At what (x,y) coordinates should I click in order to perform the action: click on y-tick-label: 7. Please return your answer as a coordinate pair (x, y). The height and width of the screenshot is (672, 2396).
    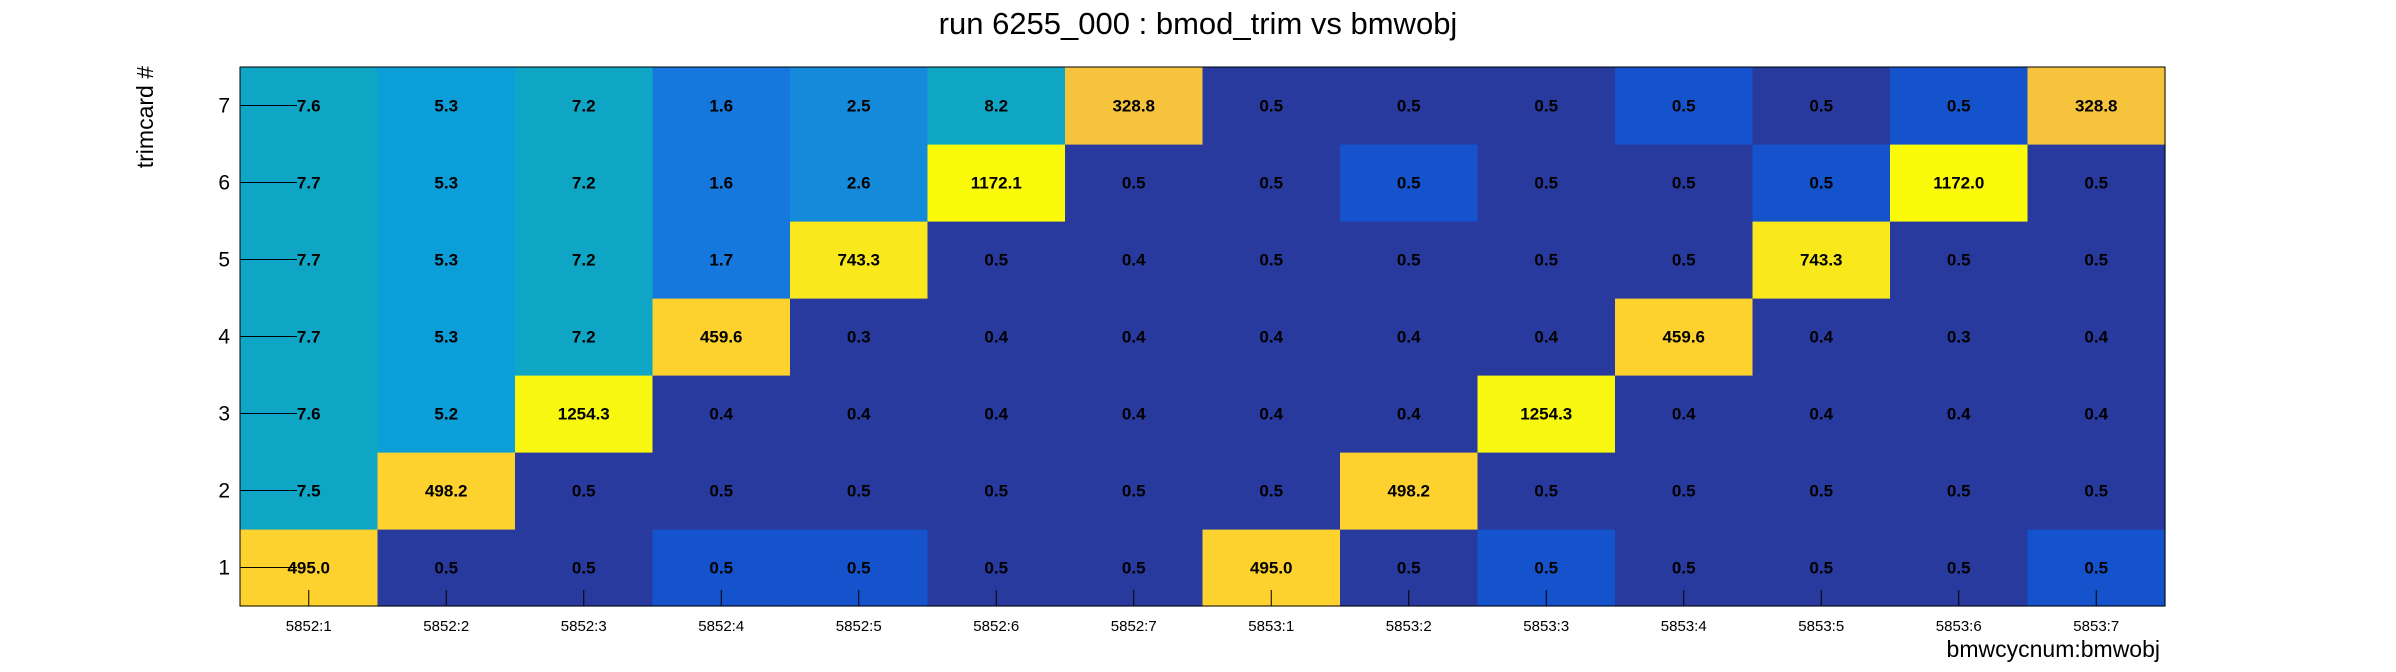
    Looking at the image, I should click on (224, 106).